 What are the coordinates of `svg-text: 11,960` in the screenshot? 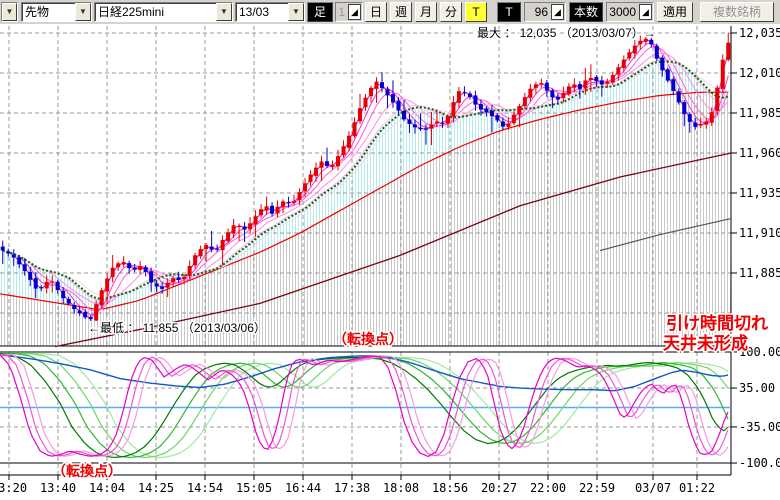 It's located at (759, 153).